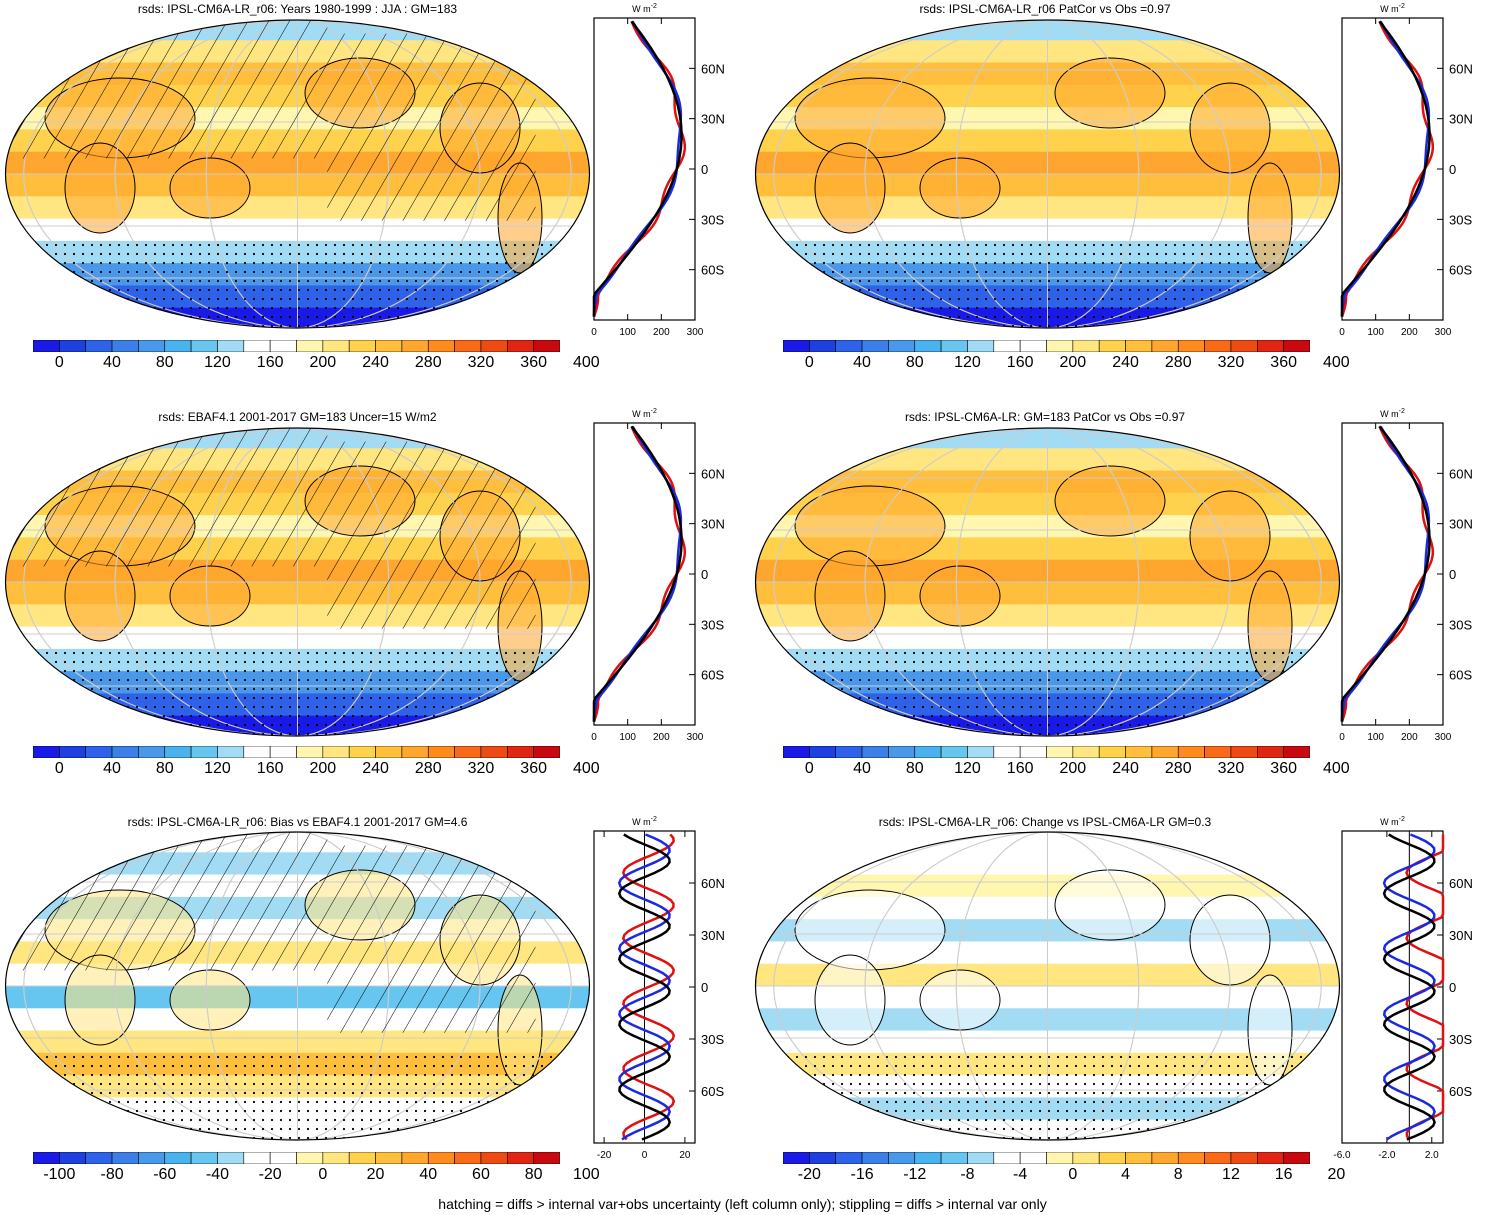  What do you see at coordinates (1443, 737) in the screenshot?
I see `zonal-tick-label: 300` at bounding box center [1443, 737].